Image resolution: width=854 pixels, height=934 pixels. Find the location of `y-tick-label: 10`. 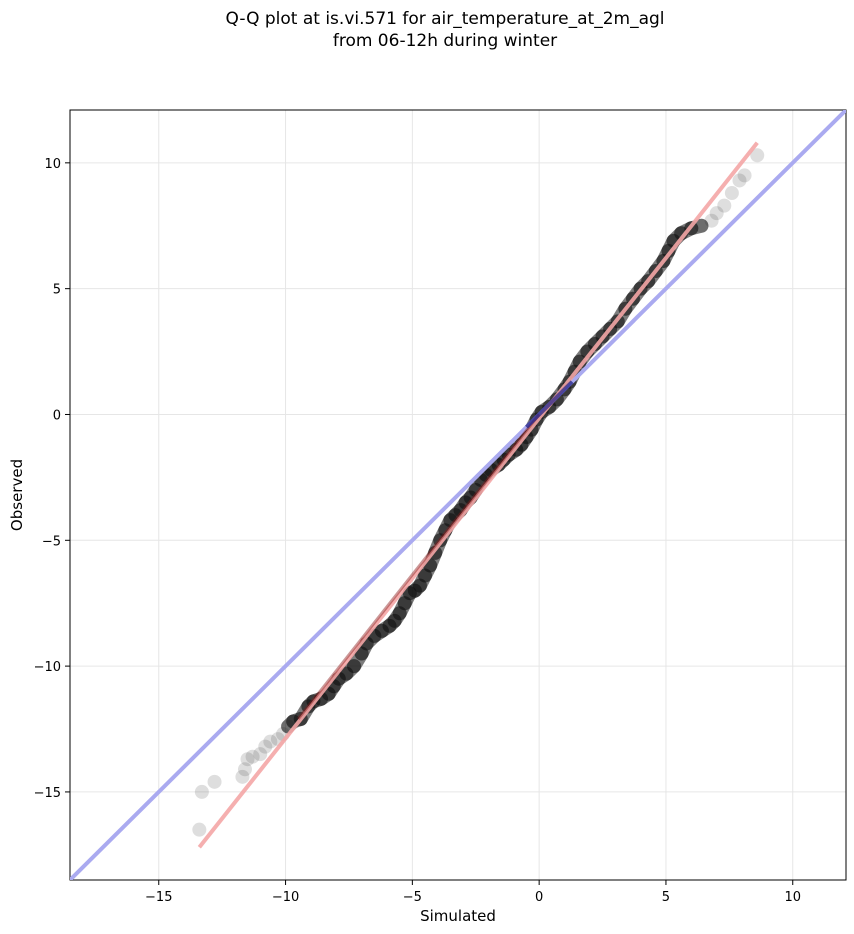

y-tick-label: 10 is located at coordinates (52, 164).